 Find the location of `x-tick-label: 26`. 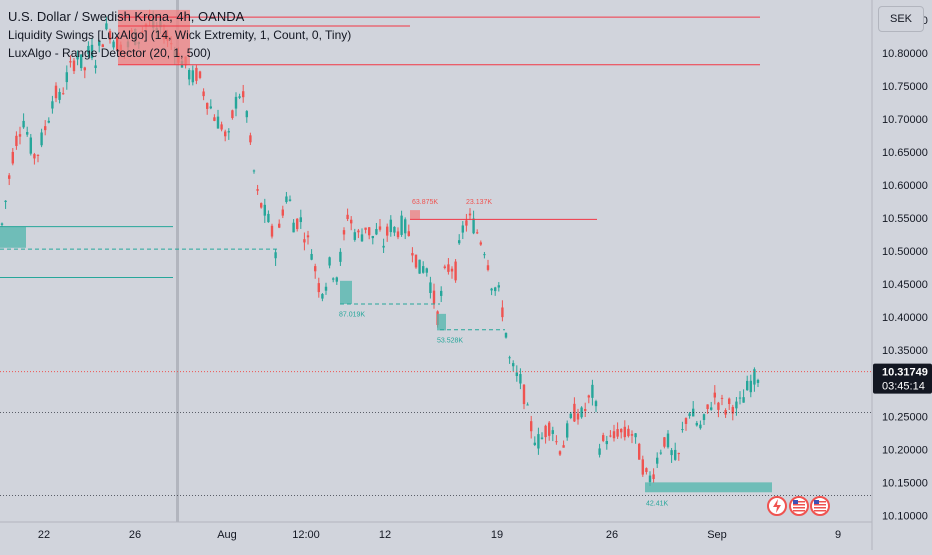

x-tick-label: 26 is located at coordinates (612, 535).